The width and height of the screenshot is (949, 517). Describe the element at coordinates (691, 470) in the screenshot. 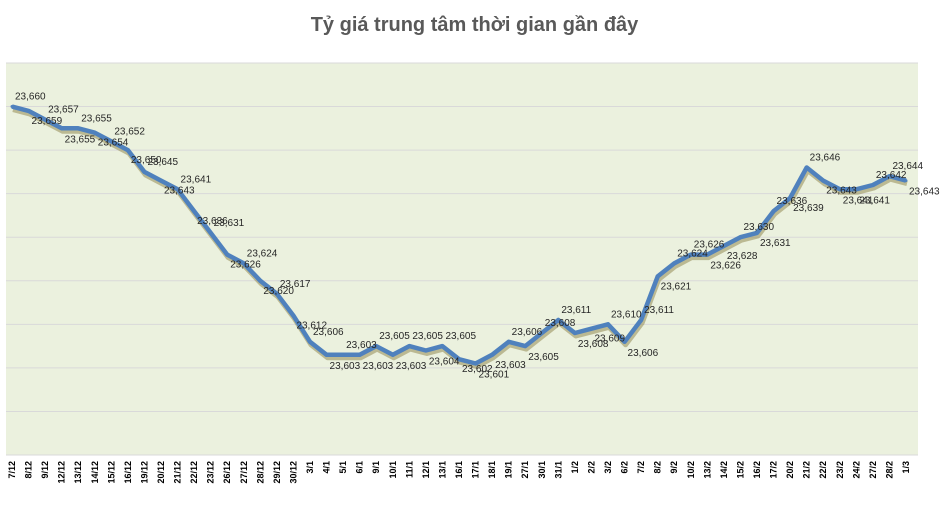

I see `x-tick-label: 10/2` at that location.